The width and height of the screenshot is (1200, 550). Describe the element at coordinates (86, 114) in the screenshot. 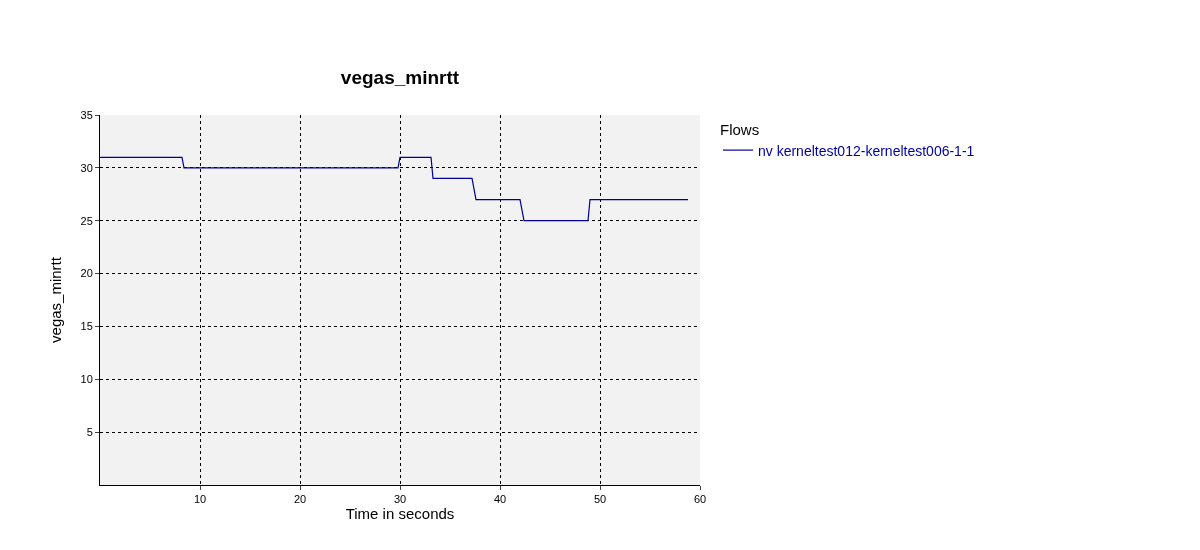

I see `y-tick-label: 35` at that location.